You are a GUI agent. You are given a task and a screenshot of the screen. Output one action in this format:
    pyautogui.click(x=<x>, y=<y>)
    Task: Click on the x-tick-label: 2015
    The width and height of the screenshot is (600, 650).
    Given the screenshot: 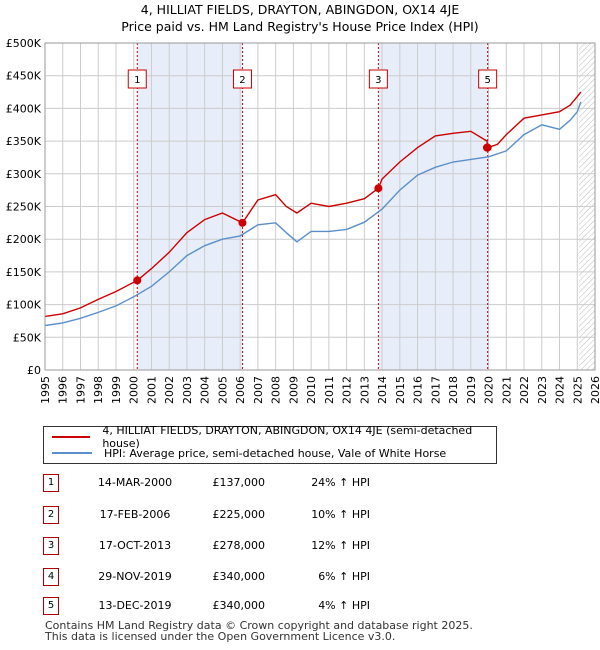 What is the action you would take?
    pyautogui.click(x=400, y=390)
    